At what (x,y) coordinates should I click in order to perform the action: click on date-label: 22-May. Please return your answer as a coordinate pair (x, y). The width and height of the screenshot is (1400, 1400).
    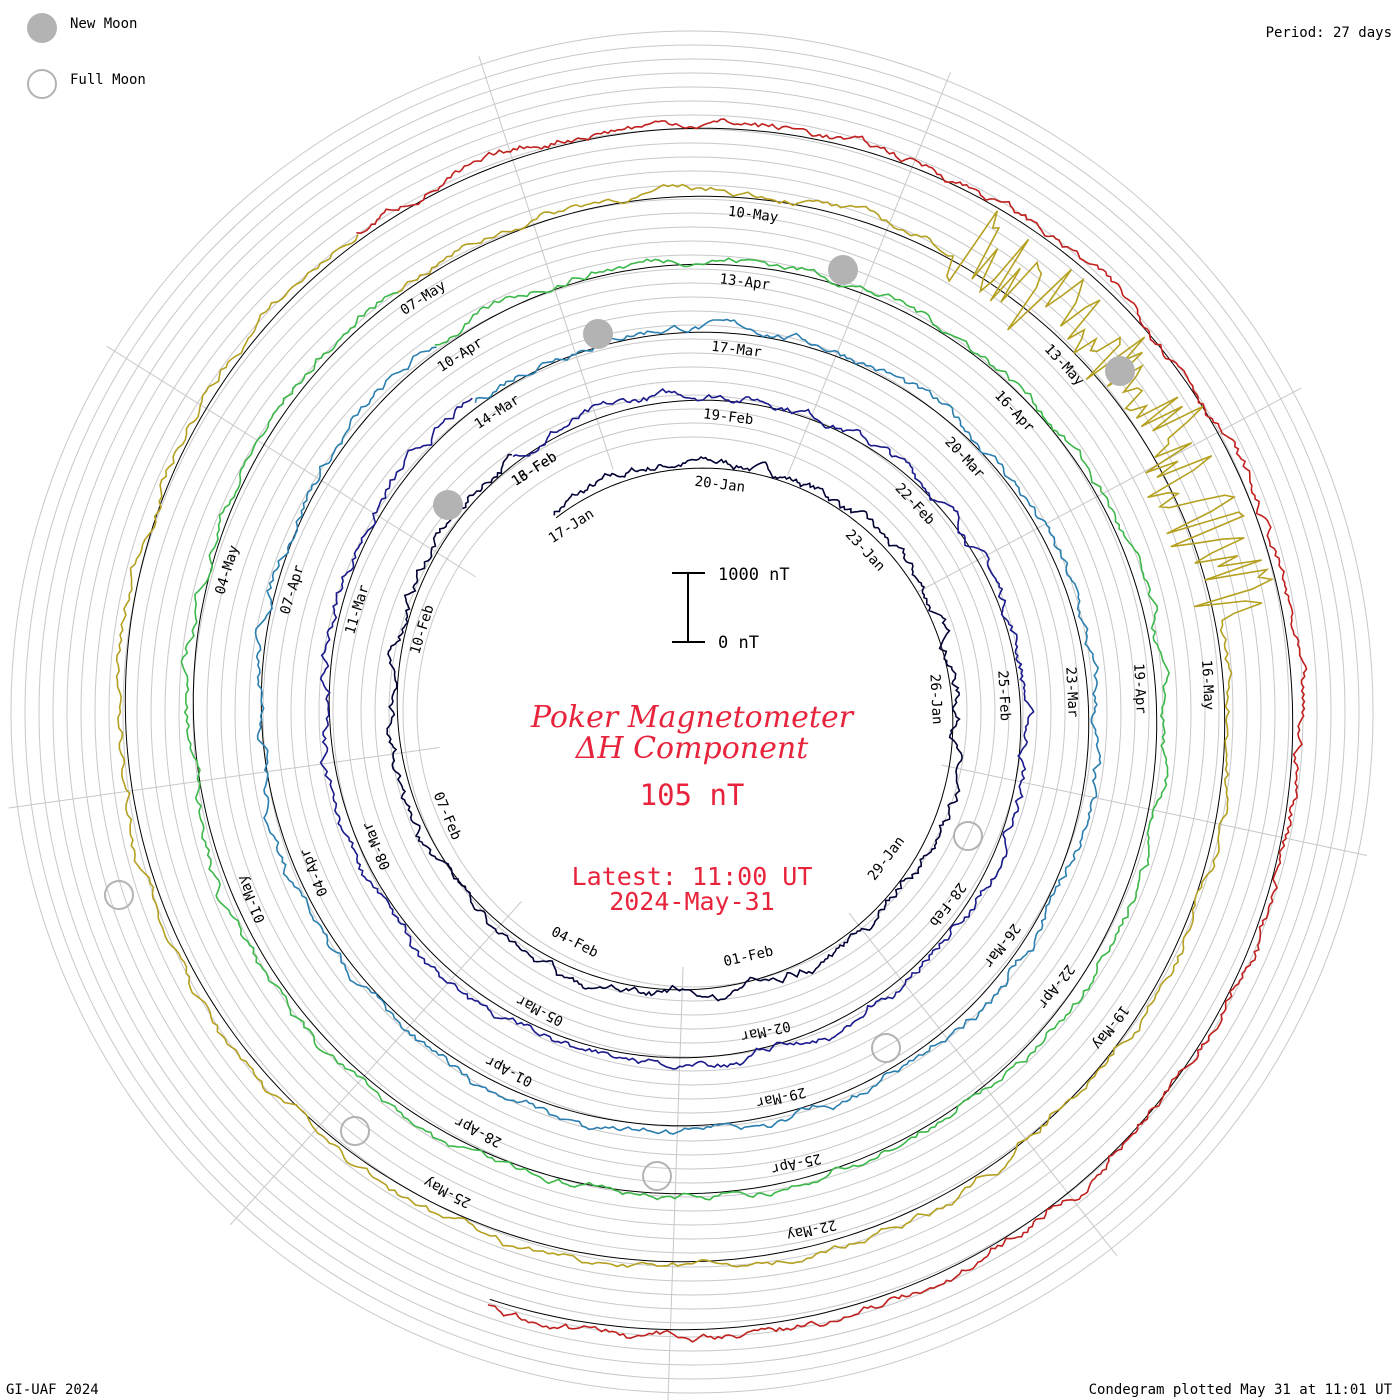
    Looking at the image, I should click on (811, 1229).